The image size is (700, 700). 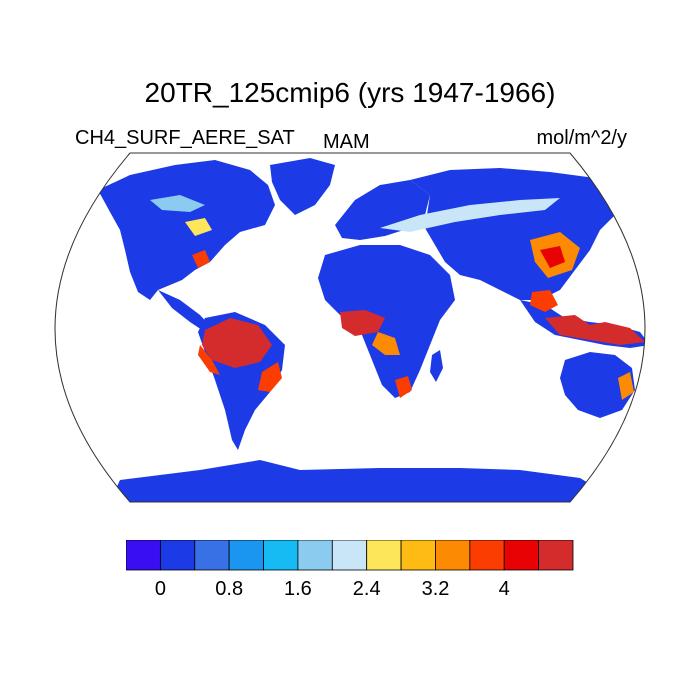 I want to click on colorbar-tick-label: 1.6, so click(x=297, y=589).